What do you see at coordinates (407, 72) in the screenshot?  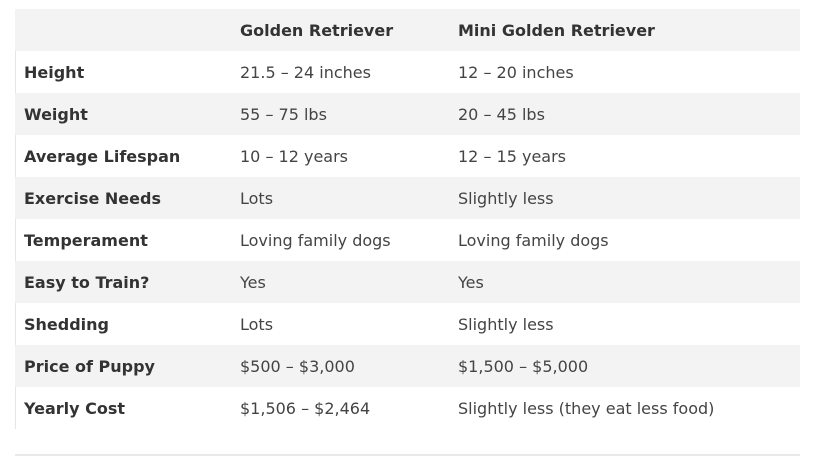 I see `table-row-height: Height 21.5 – 24 inches 12 – 20 inches` at bounding box center [407, 72].